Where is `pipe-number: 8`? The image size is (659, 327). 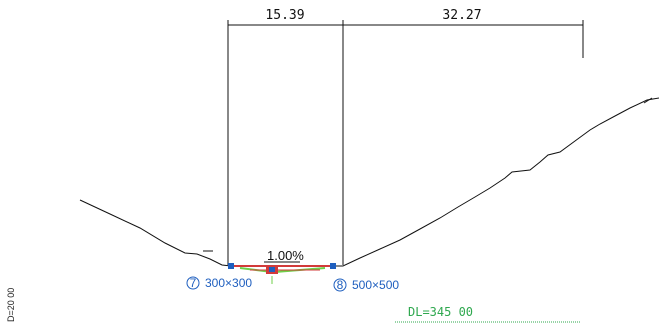 pipe-number: 8 is located at coordinates (340, 285).